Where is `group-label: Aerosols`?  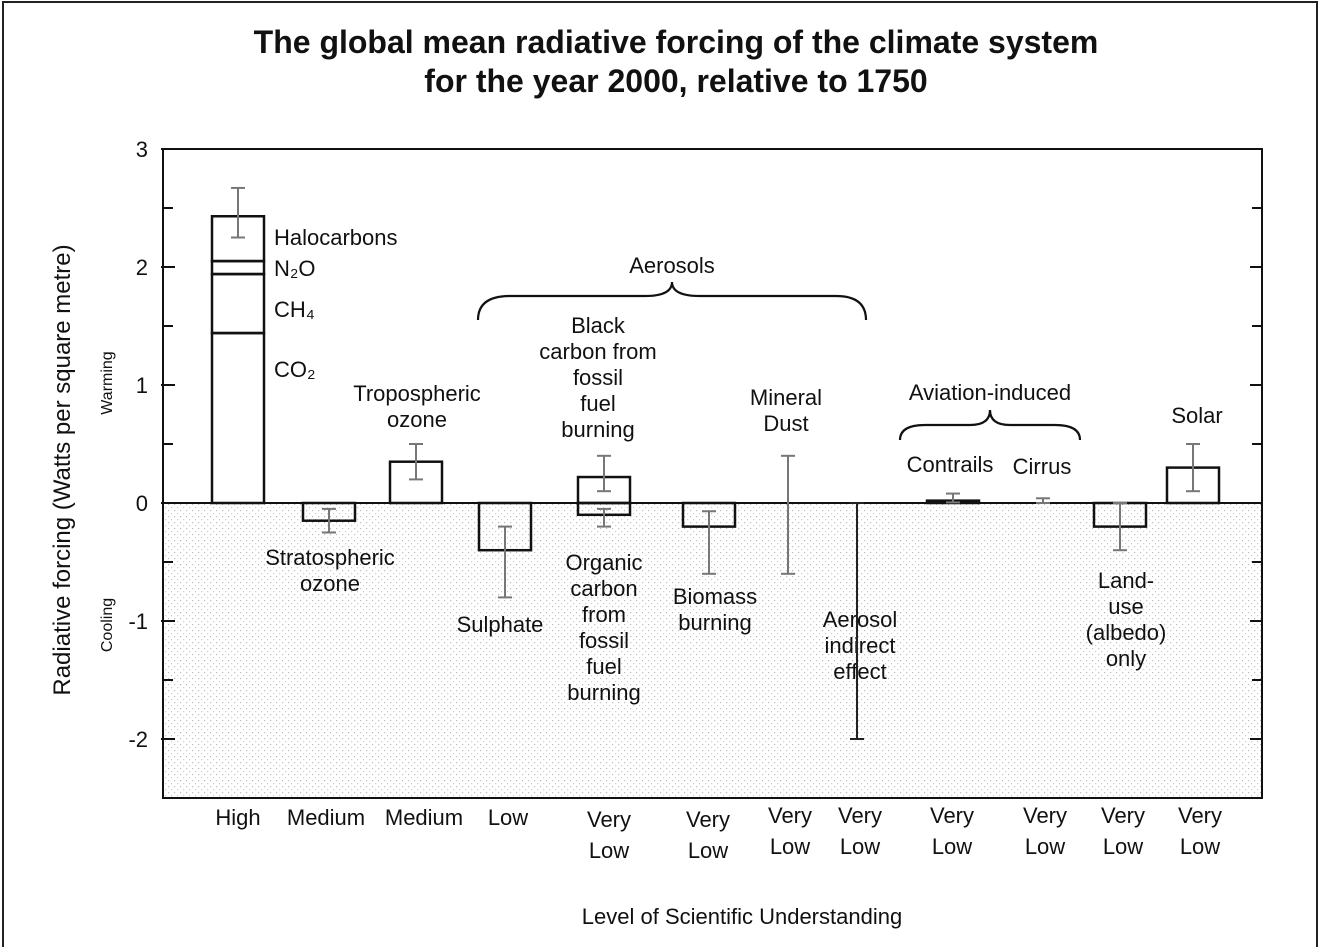 group-label: Aerosols is located at coordinates (672, 265).